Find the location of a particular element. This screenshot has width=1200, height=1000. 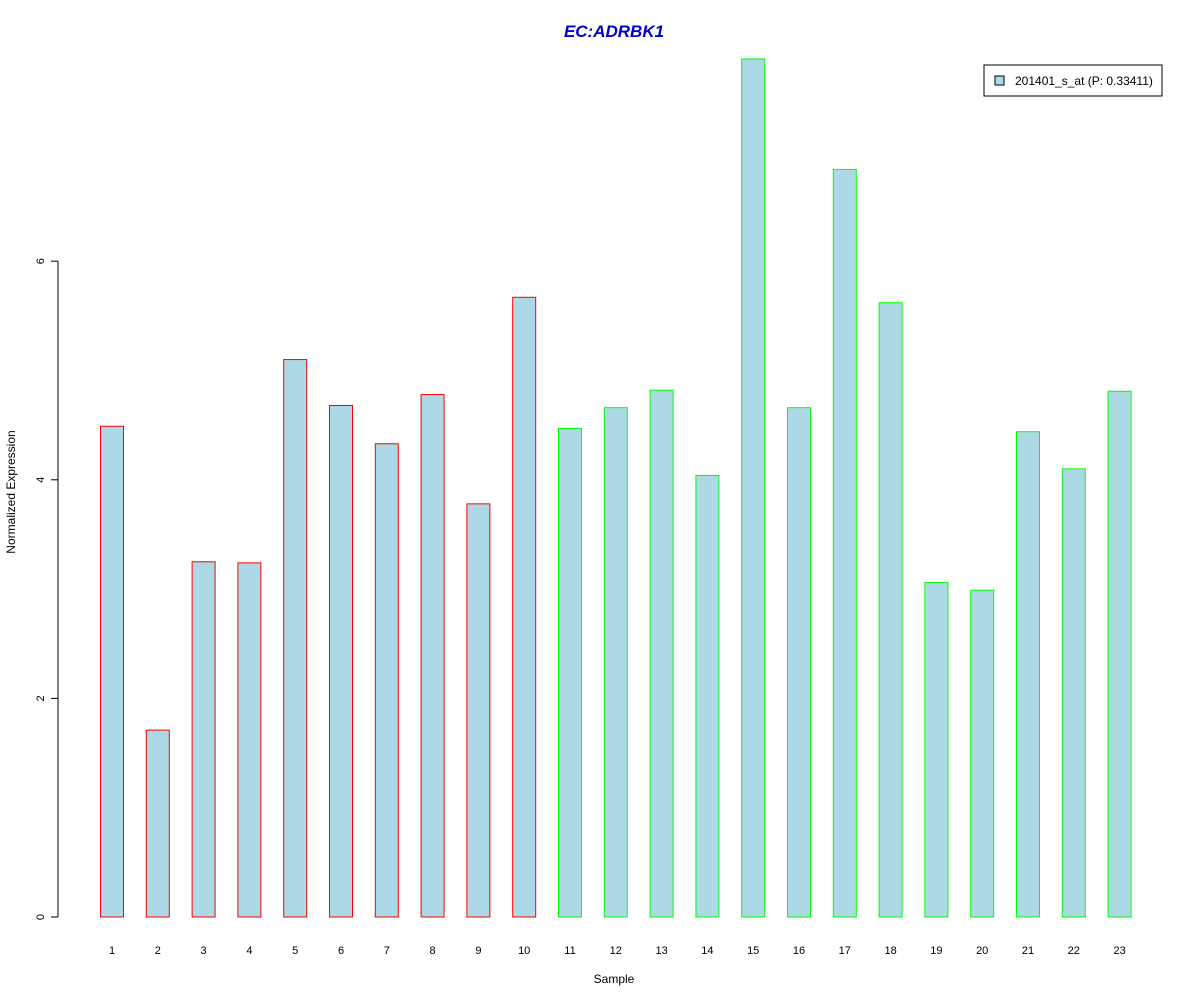

legend-box is located at coordinates (1073, 80).